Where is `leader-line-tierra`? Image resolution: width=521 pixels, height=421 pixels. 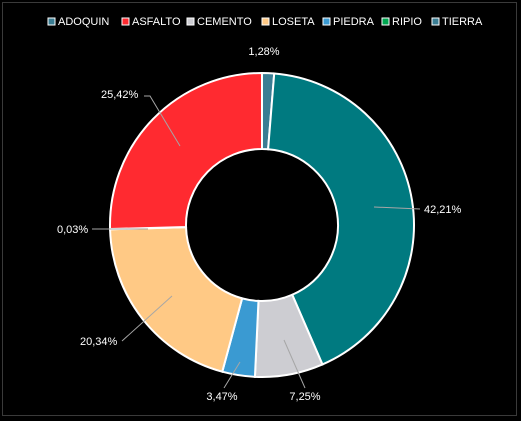
leader-line-tierra is located at coordinates (397, 208).